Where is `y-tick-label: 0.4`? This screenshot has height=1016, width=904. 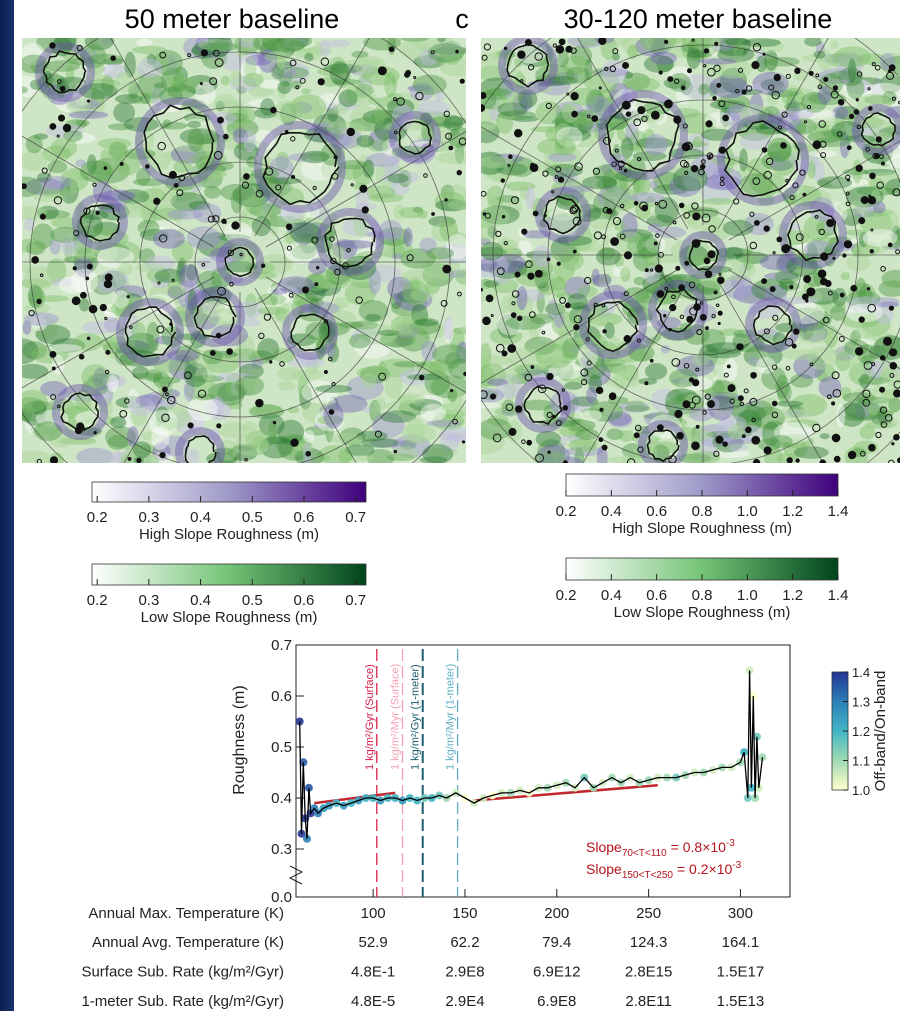 y-tick-label: 0.4 is located at coordinates (281, 798).